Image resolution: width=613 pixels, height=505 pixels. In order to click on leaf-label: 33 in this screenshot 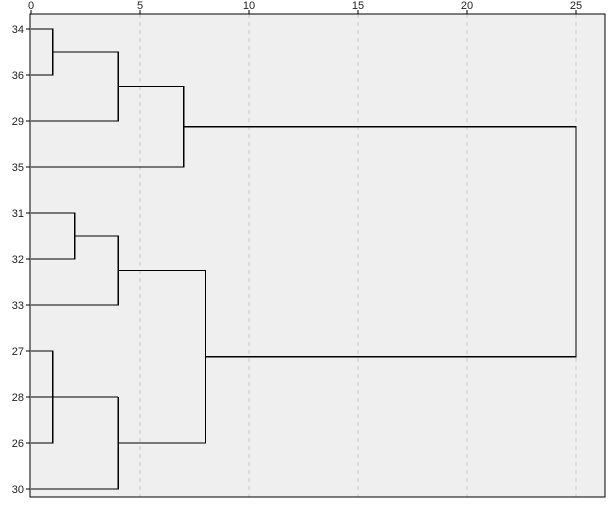, I will do `click(18, 306)`.